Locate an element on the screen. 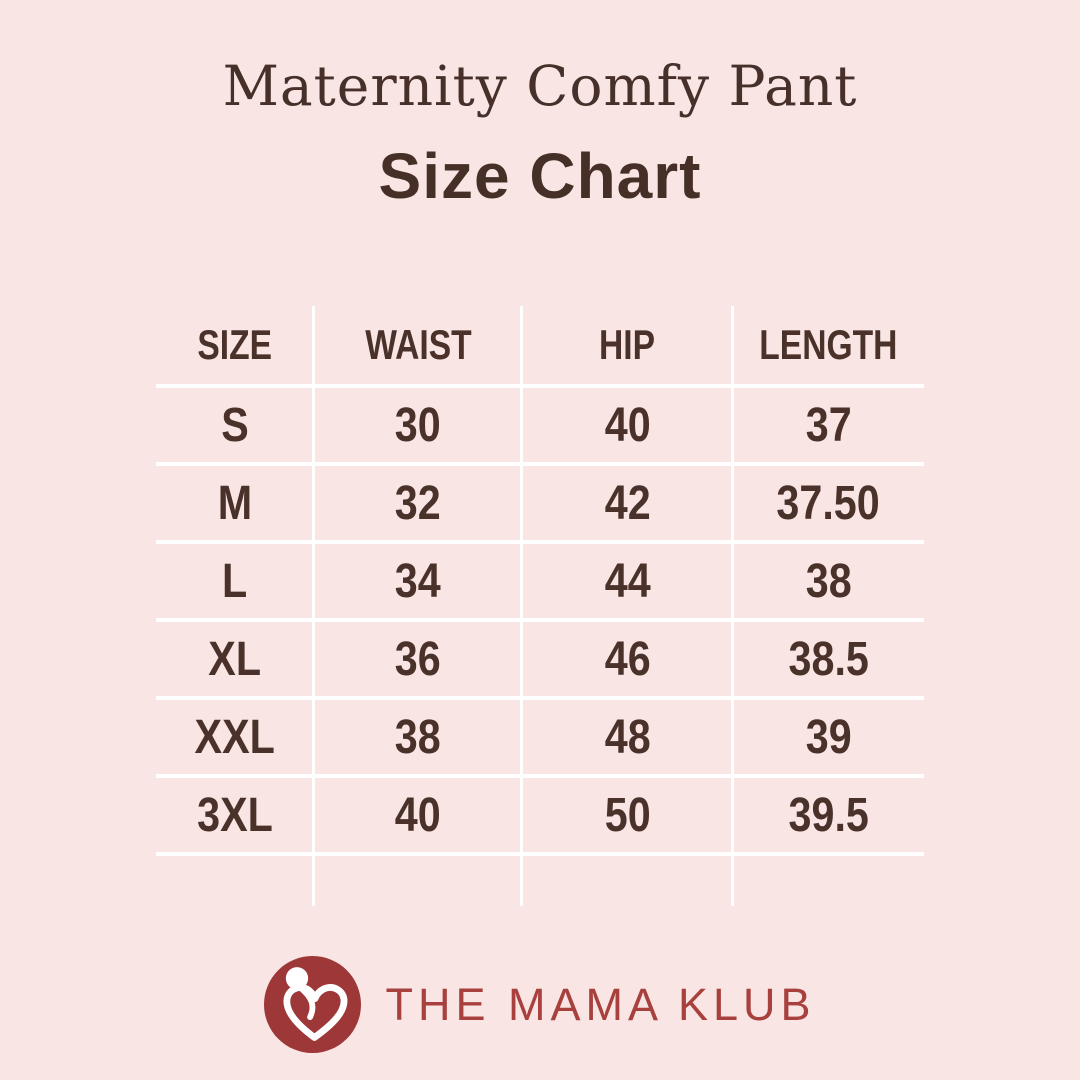 The image size is (1080, 1080). waist-value: 34 is located at coordinates (418, 581).